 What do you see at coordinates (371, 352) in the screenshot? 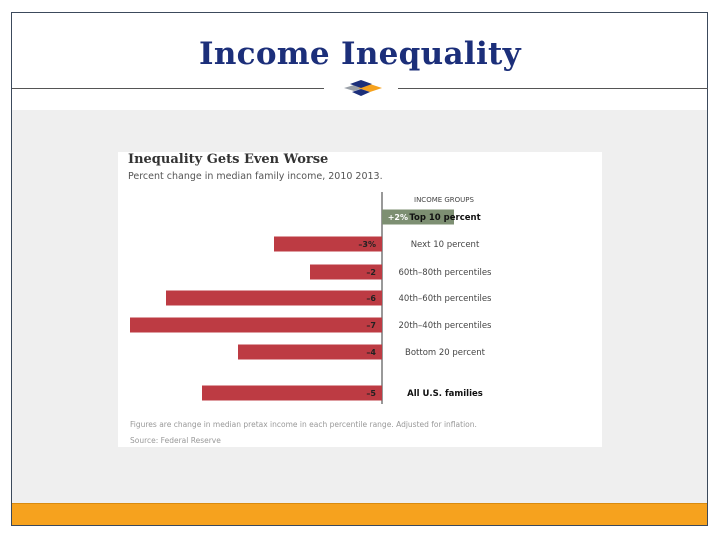
I see `value-label: –4` at bounding box center [371, 352].